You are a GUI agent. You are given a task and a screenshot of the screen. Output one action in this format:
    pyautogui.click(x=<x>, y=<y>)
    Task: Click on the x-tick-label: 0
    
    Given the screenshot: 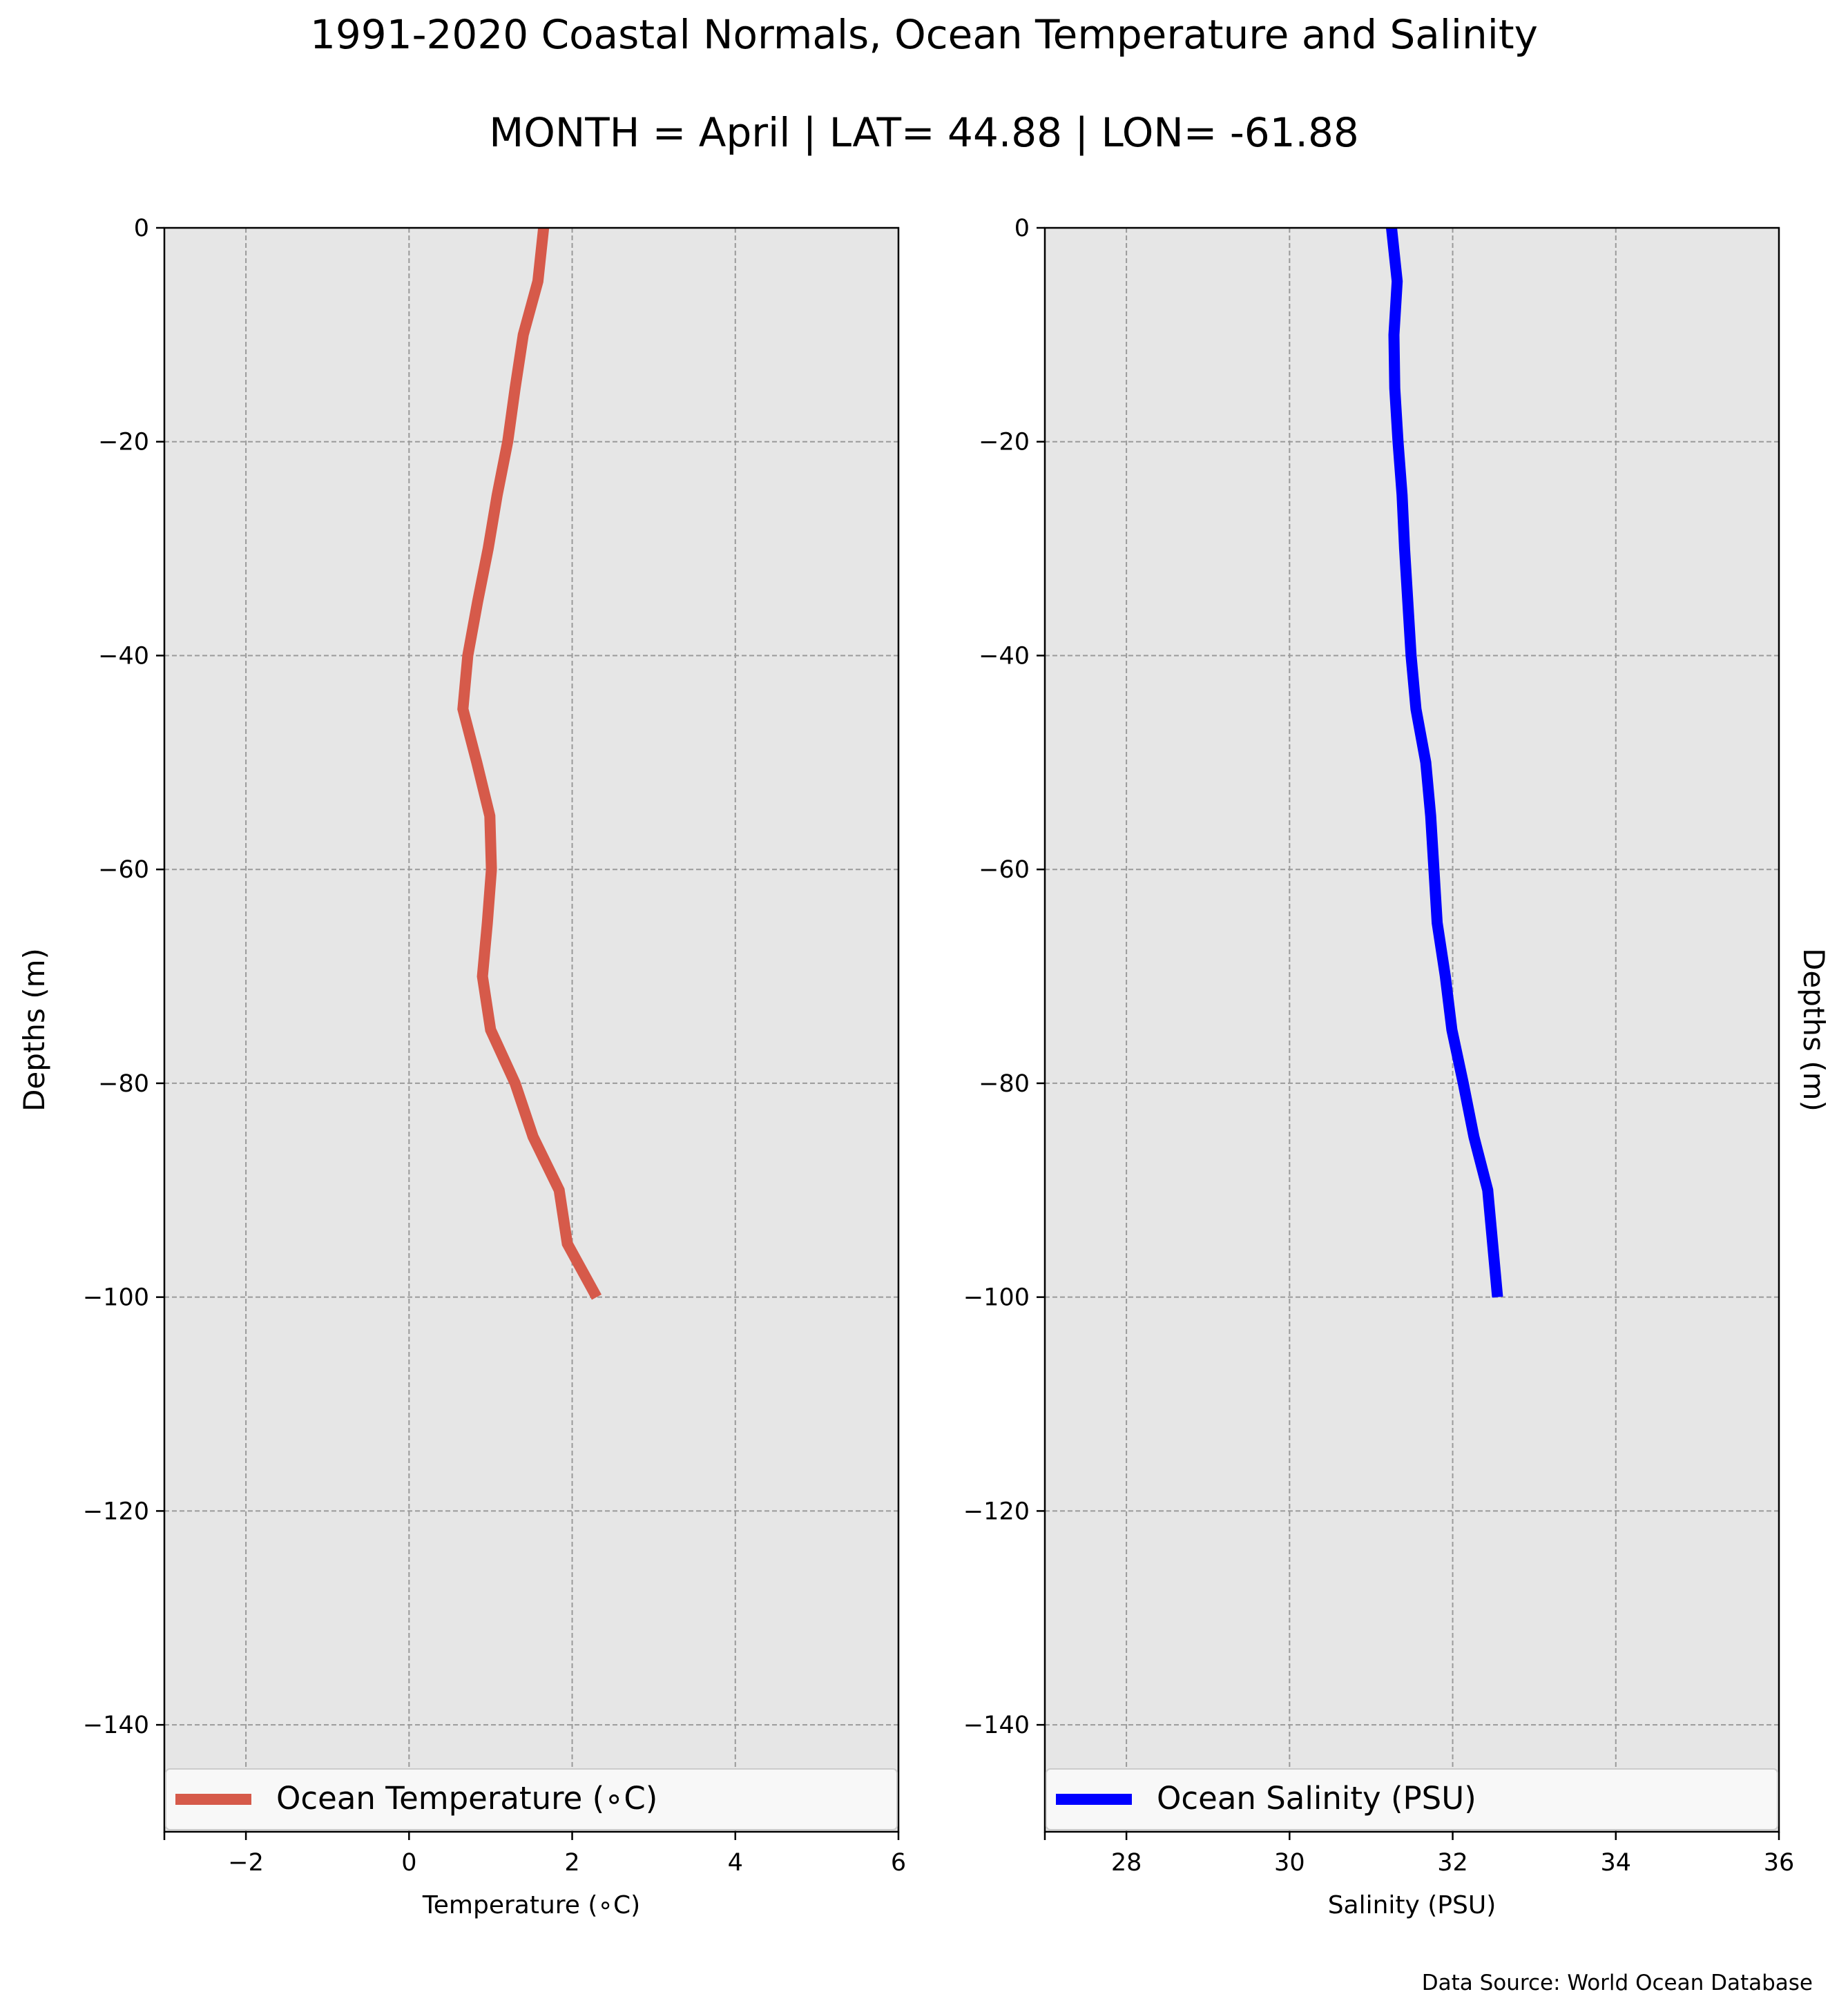 What is the action you would take?
    pyautogui.click(x=408, y=1863)
    